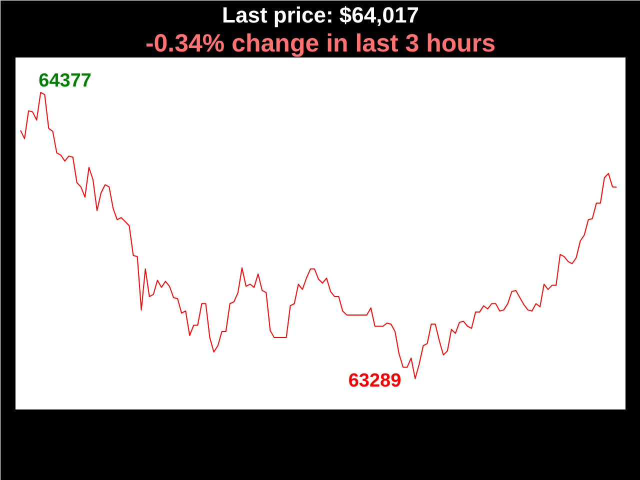  What do you see at coordinates (320, 44) in the screenshot?
I see `chart-subtitle: -0.34% change in last 3 hours` at bounding box center [320, 44].